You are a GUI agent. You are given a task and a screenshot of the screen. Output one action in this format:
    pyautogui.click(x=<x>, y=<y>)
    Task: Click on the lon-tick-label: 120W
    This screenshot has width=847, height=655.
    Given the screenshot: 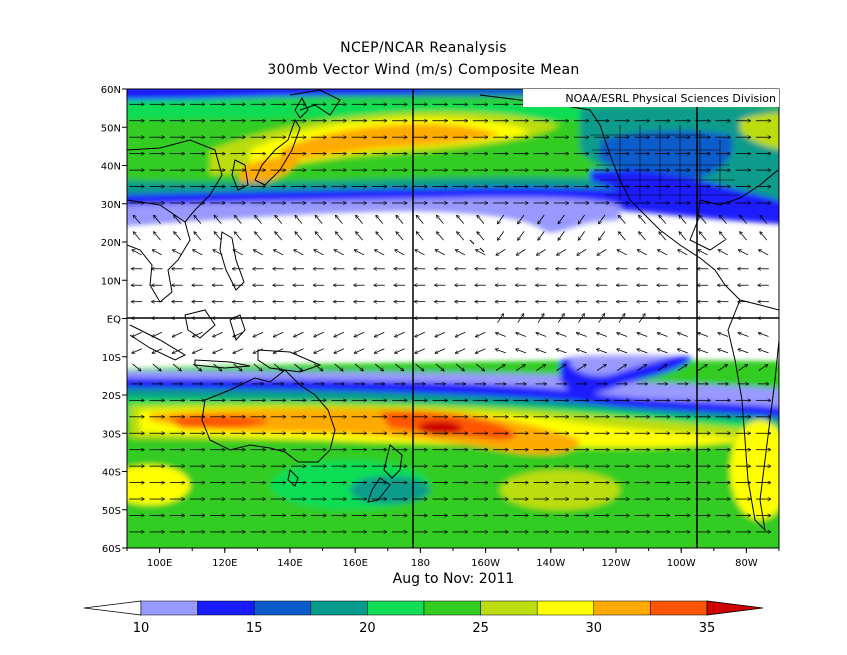 What is the action you would take?
    pyautogui.click(x=616, y=563)
    